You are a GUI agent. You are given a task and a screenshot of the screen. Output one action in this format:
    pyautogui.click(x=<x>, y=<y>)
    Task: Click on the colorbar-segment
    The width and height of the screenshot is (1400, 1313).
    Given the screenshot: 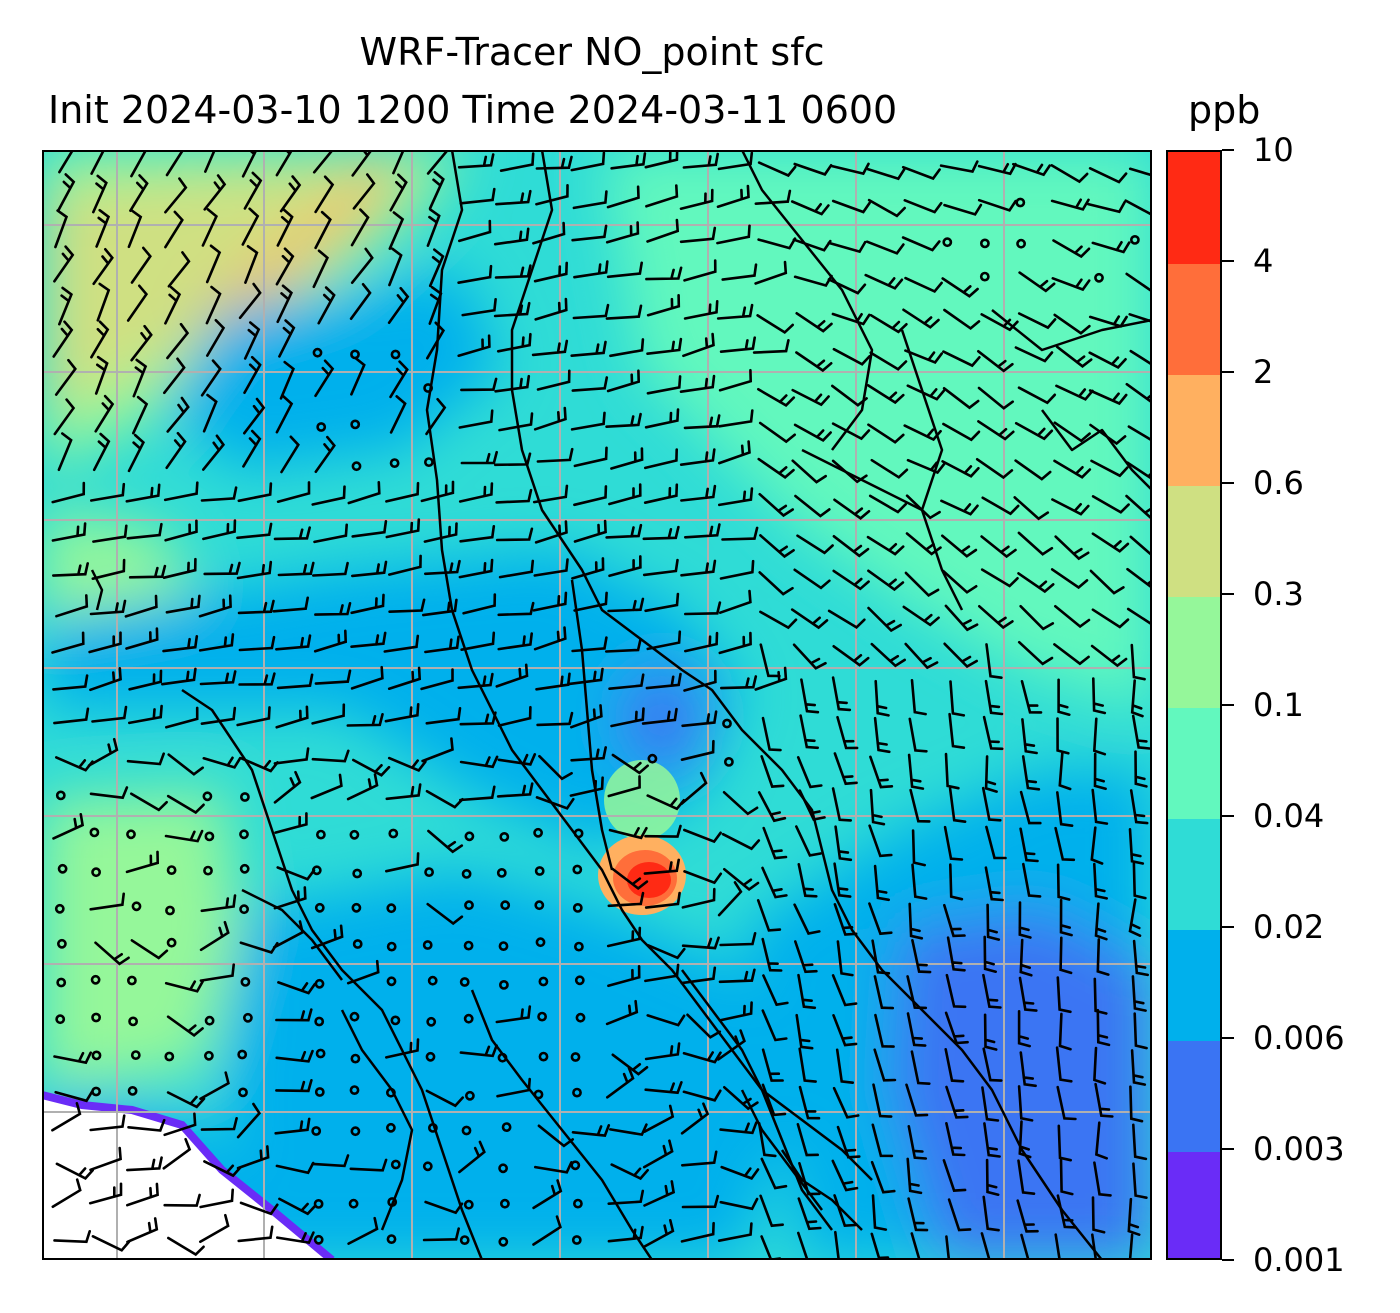 What is the action you would take?
    pyautogui.click(x=1194, y=1204)
    